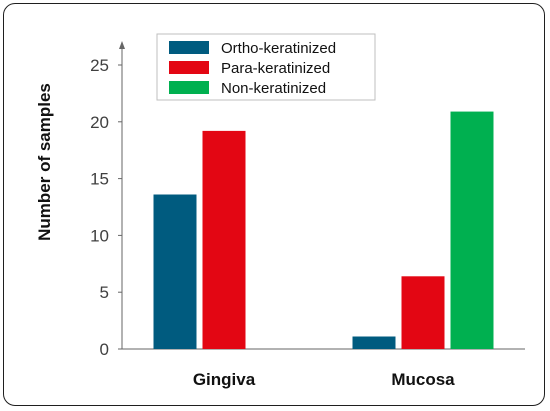  I want to click on legend-entry: Para-keratinized, so click(275, 68).